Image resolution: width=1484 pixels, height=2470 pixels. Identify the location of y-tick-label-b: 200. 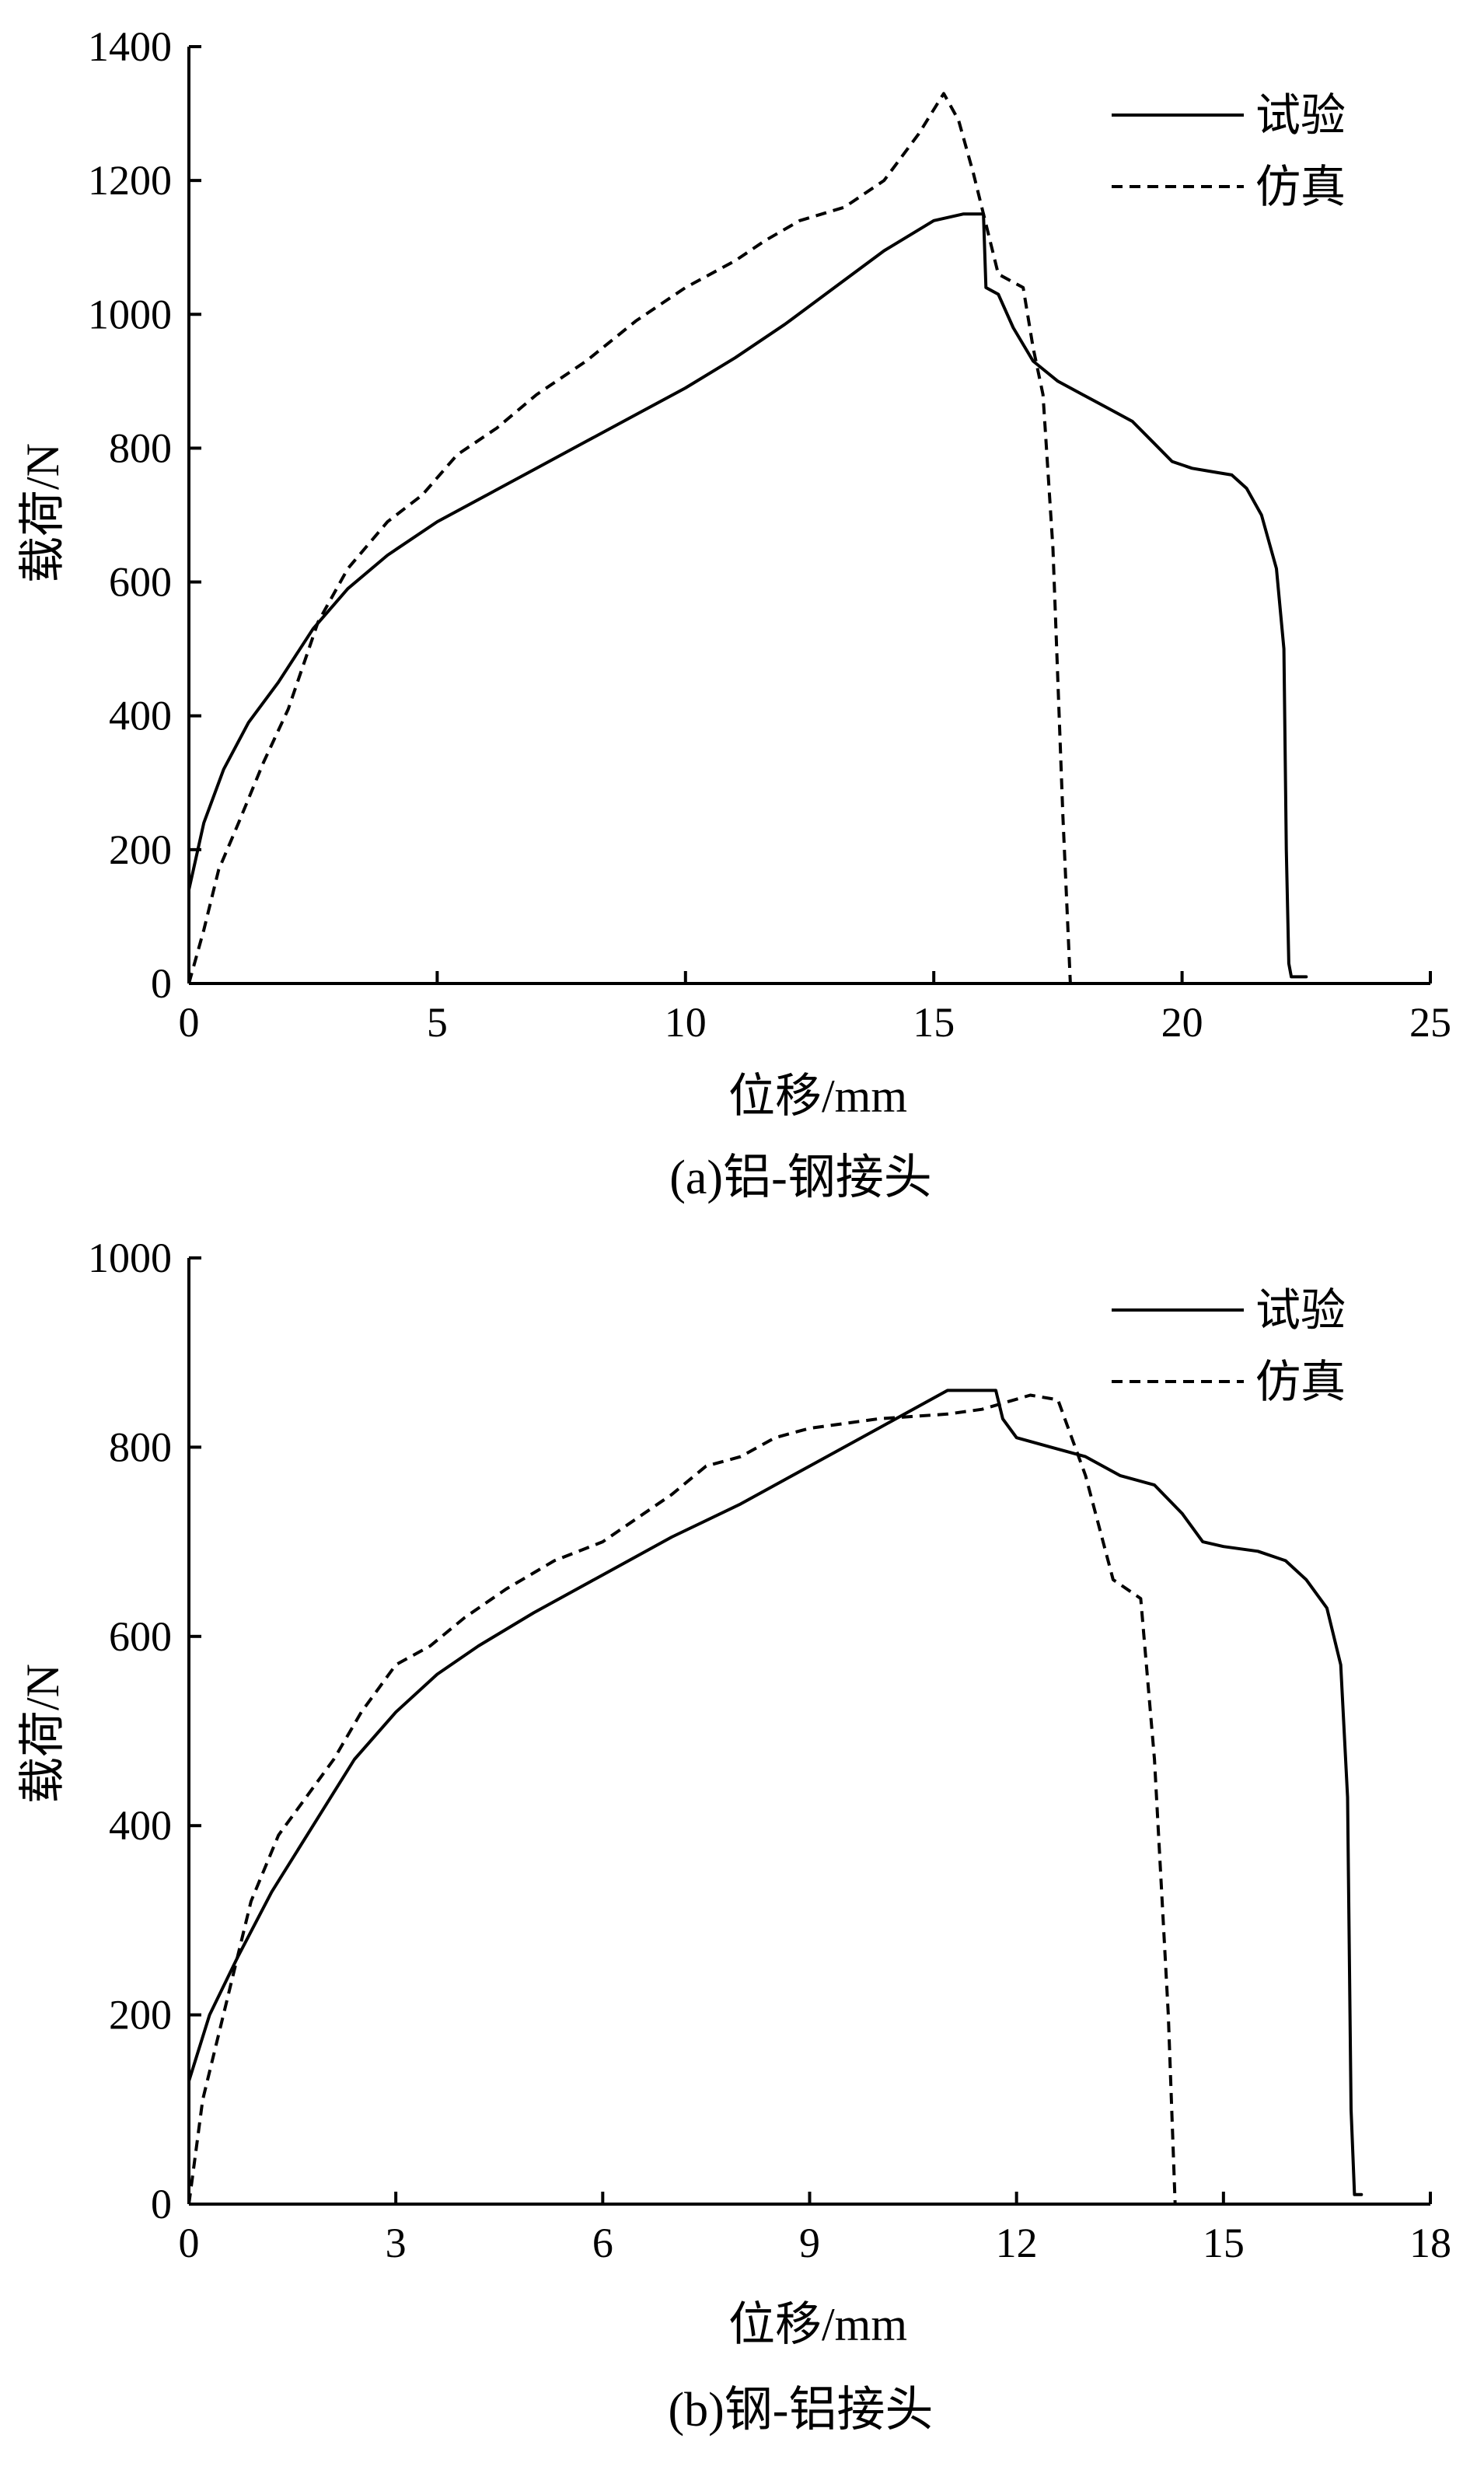
(140, 2015).